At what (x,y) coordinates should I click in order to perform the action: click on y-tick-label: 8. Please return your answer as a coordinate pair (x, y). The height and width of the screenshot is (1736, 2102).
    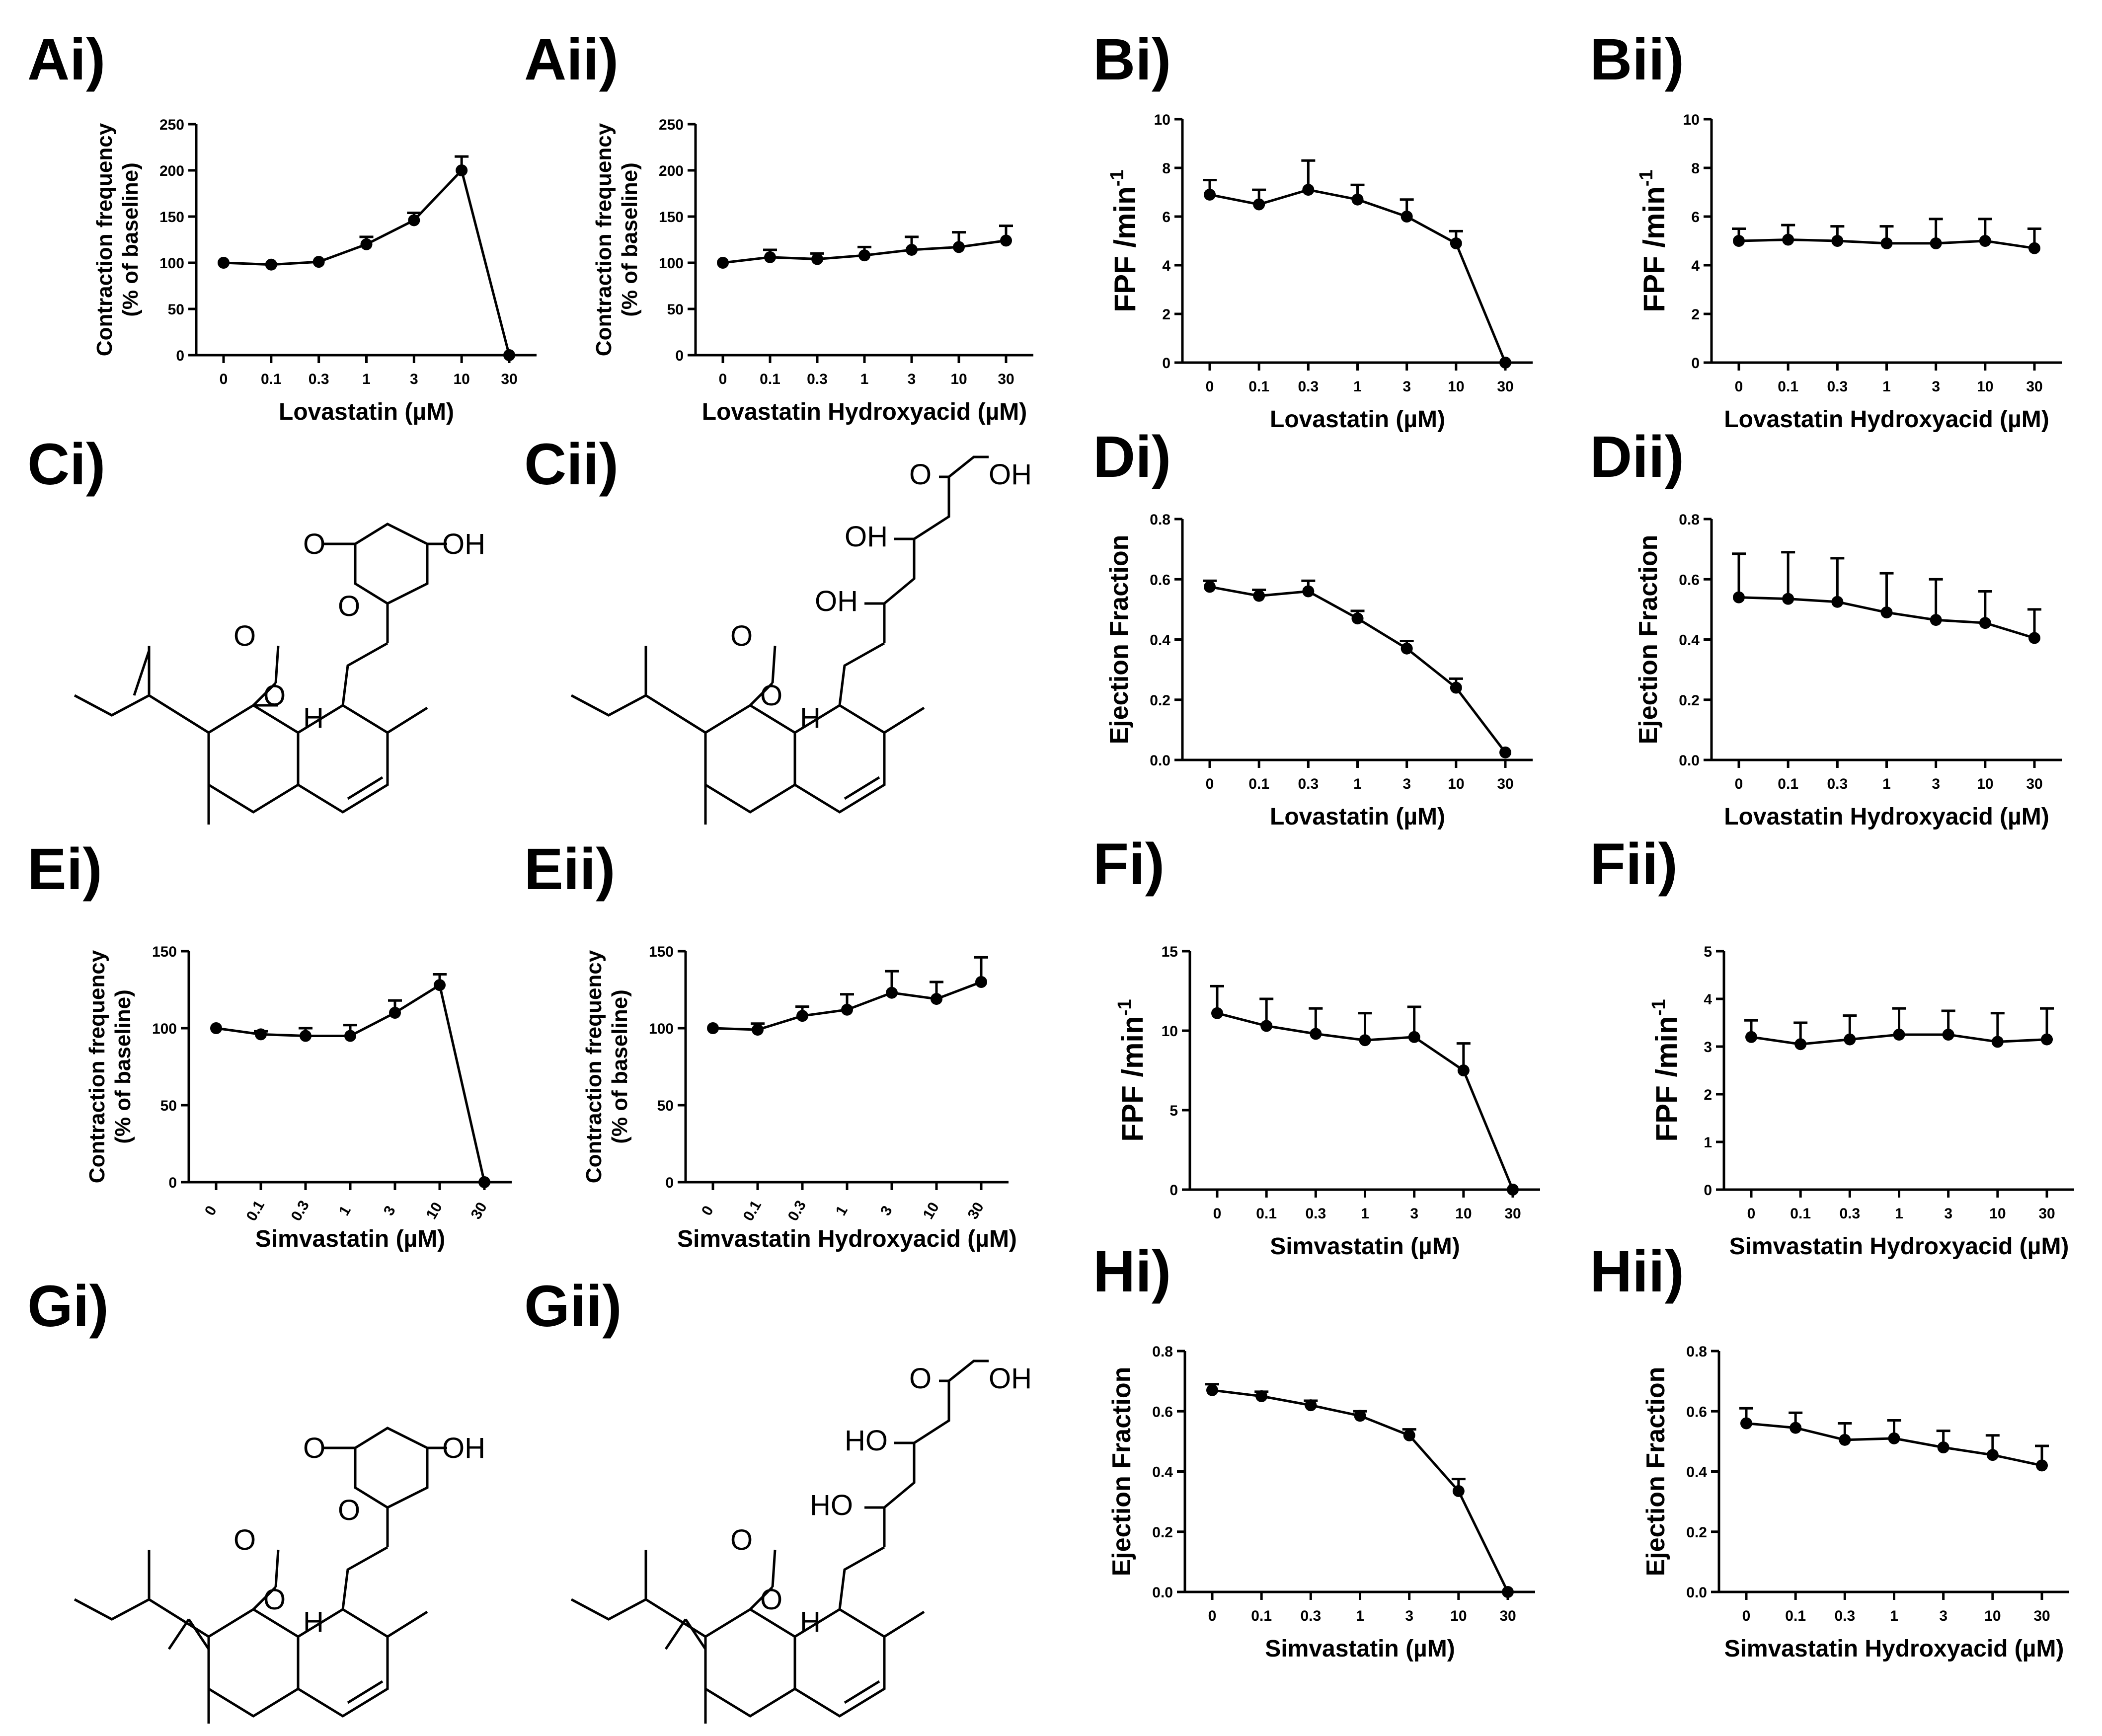
    Looking at the image, I should click on (1695, 168).